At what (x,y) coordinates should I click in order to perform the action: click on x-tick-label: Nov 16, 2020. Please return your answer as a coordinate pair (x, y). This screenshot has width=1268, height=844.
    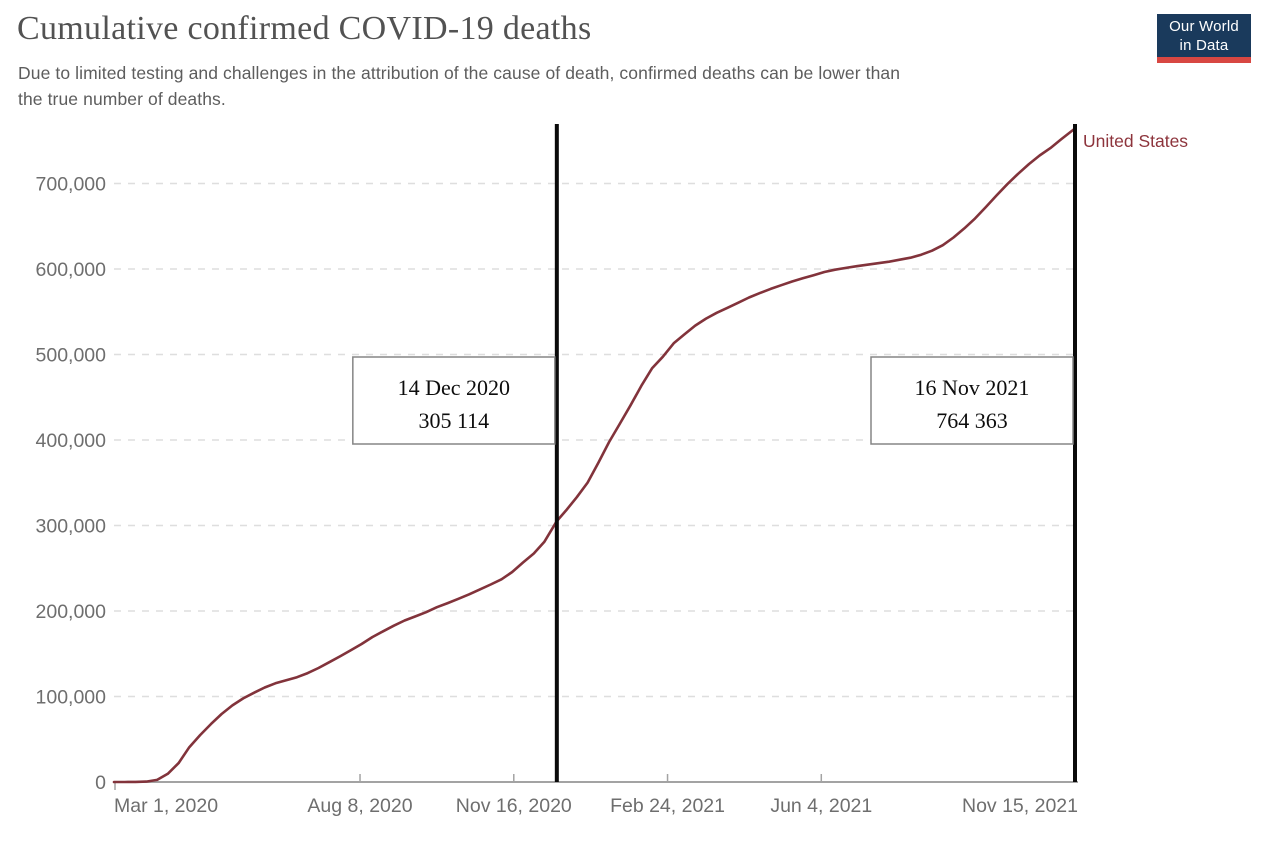
    Looking at the image, I should click on (514, 806).